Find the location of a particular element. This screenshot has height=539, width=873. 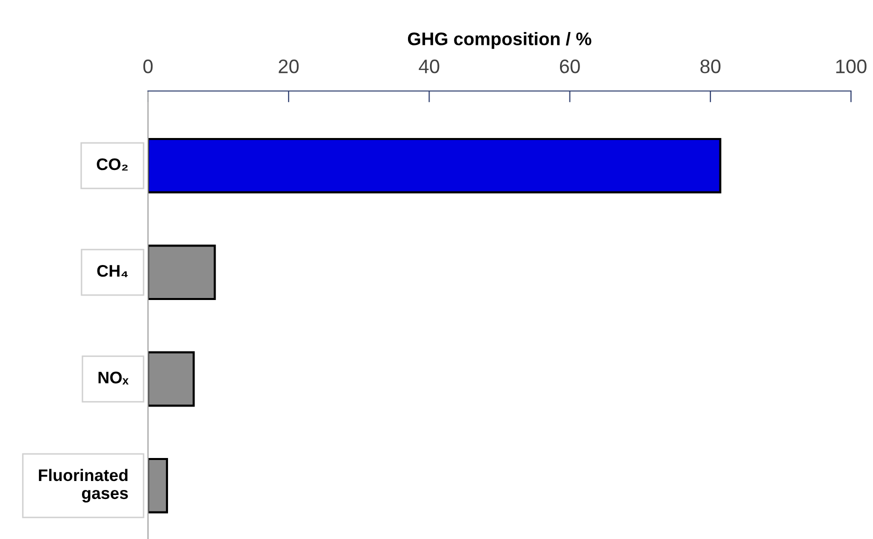

x-tick-label: 60 is located at coordinates (570, 67).